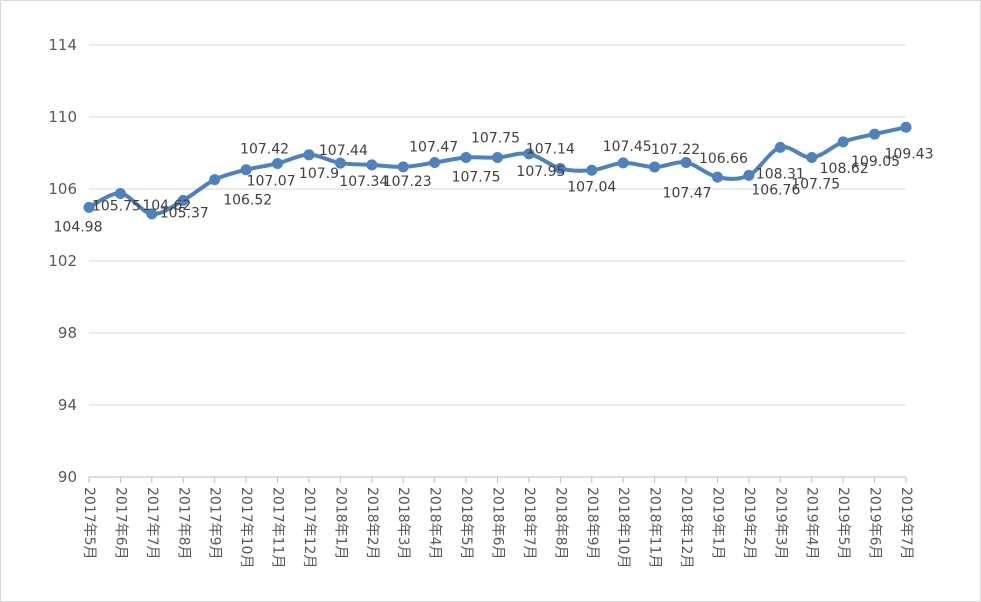 The width and height of the screenshot is (981, 602). Describe the element at coordinates (723, 159) in the screenshot. I see `data-label: 106.66` at that location.